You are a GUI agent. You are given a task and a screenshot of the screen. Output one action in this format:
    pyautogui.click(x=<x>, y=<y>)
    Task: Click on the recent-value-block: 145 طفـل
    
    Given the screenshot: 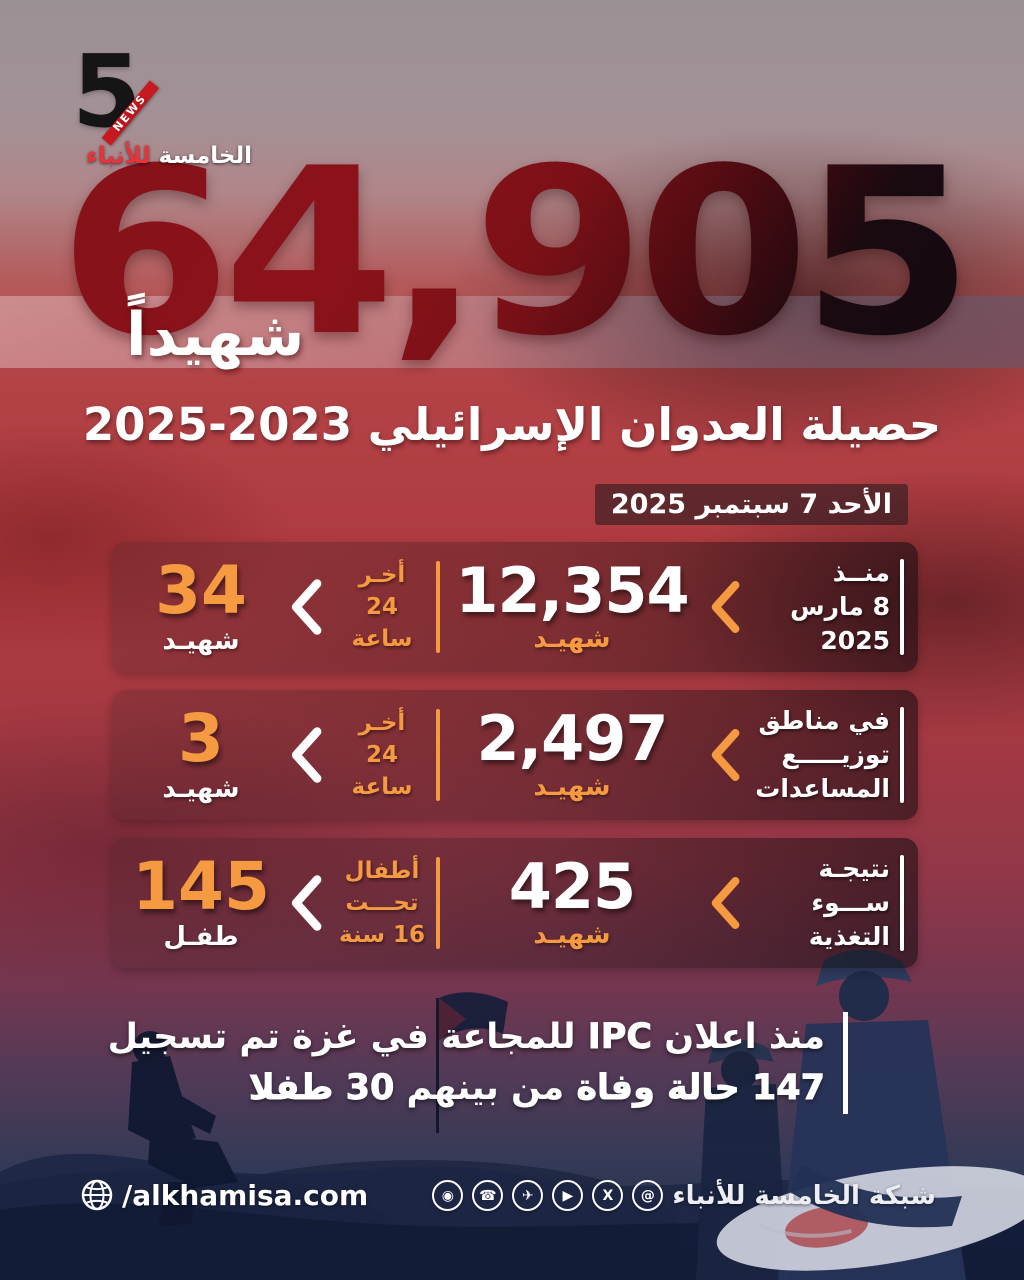 What is the action you would take?
    pyautogui.click(x=201, y=900)
    